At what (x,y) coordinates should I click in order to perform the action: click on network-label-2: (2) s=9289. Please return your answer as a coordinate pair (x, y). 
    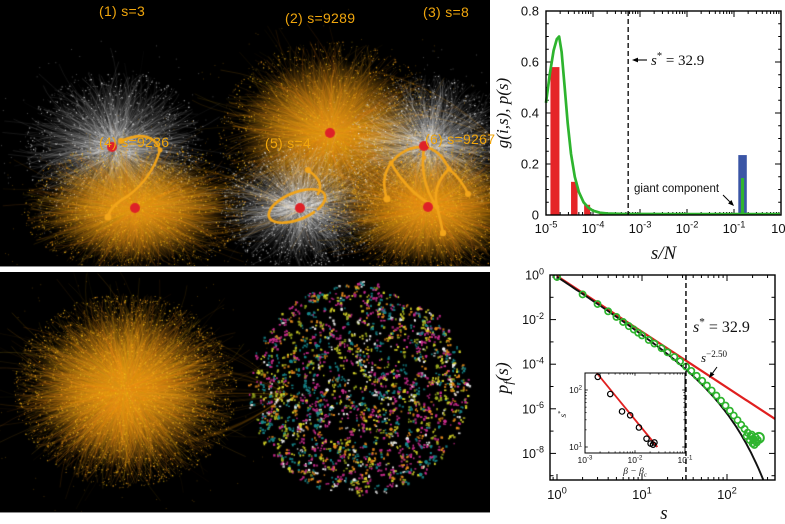
    Looking at the image, I should click on (320, 18).